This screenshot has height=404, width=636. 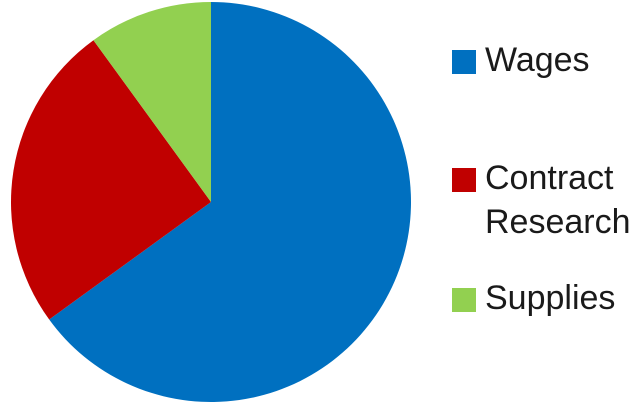 I want to click on legend-item-supplies: Supplies, so click(x=533, y=298).